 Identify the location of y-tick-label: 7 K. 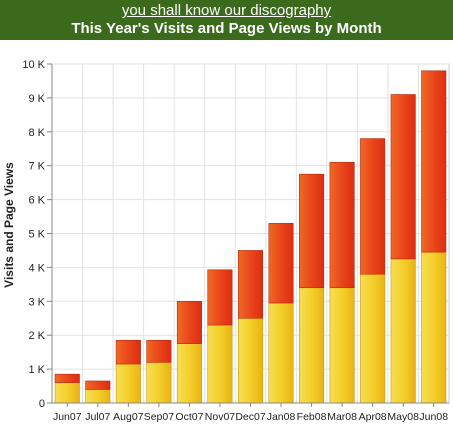
(36, 167).